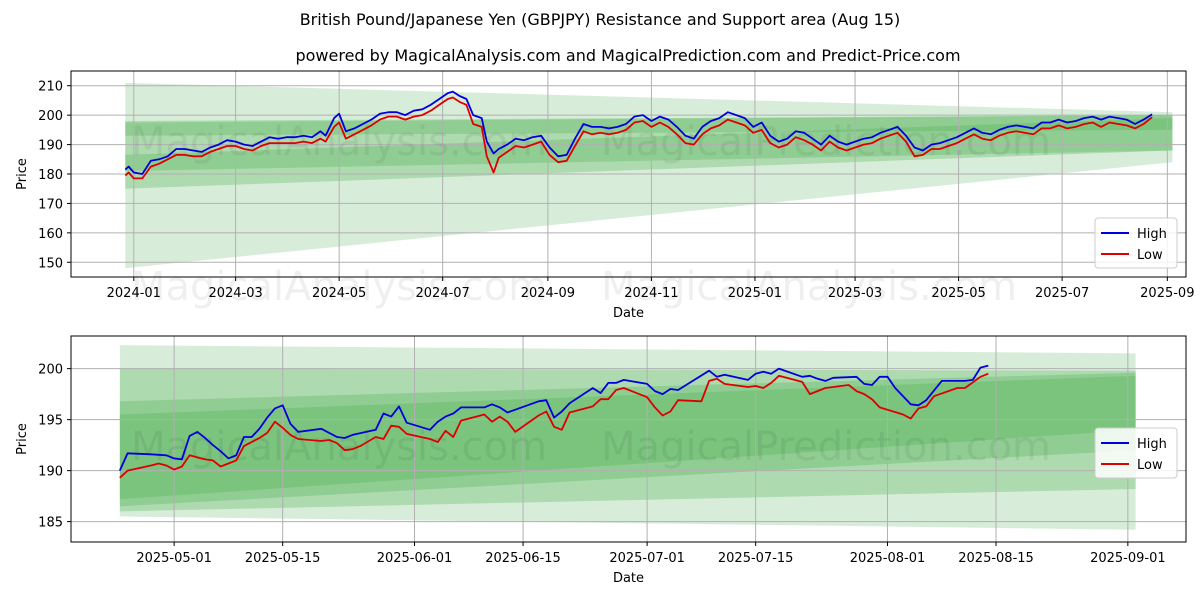  Describe the element at coordinates (134, 293) in the screenshot. I see `x-tick-label: 2024-01` at that location.